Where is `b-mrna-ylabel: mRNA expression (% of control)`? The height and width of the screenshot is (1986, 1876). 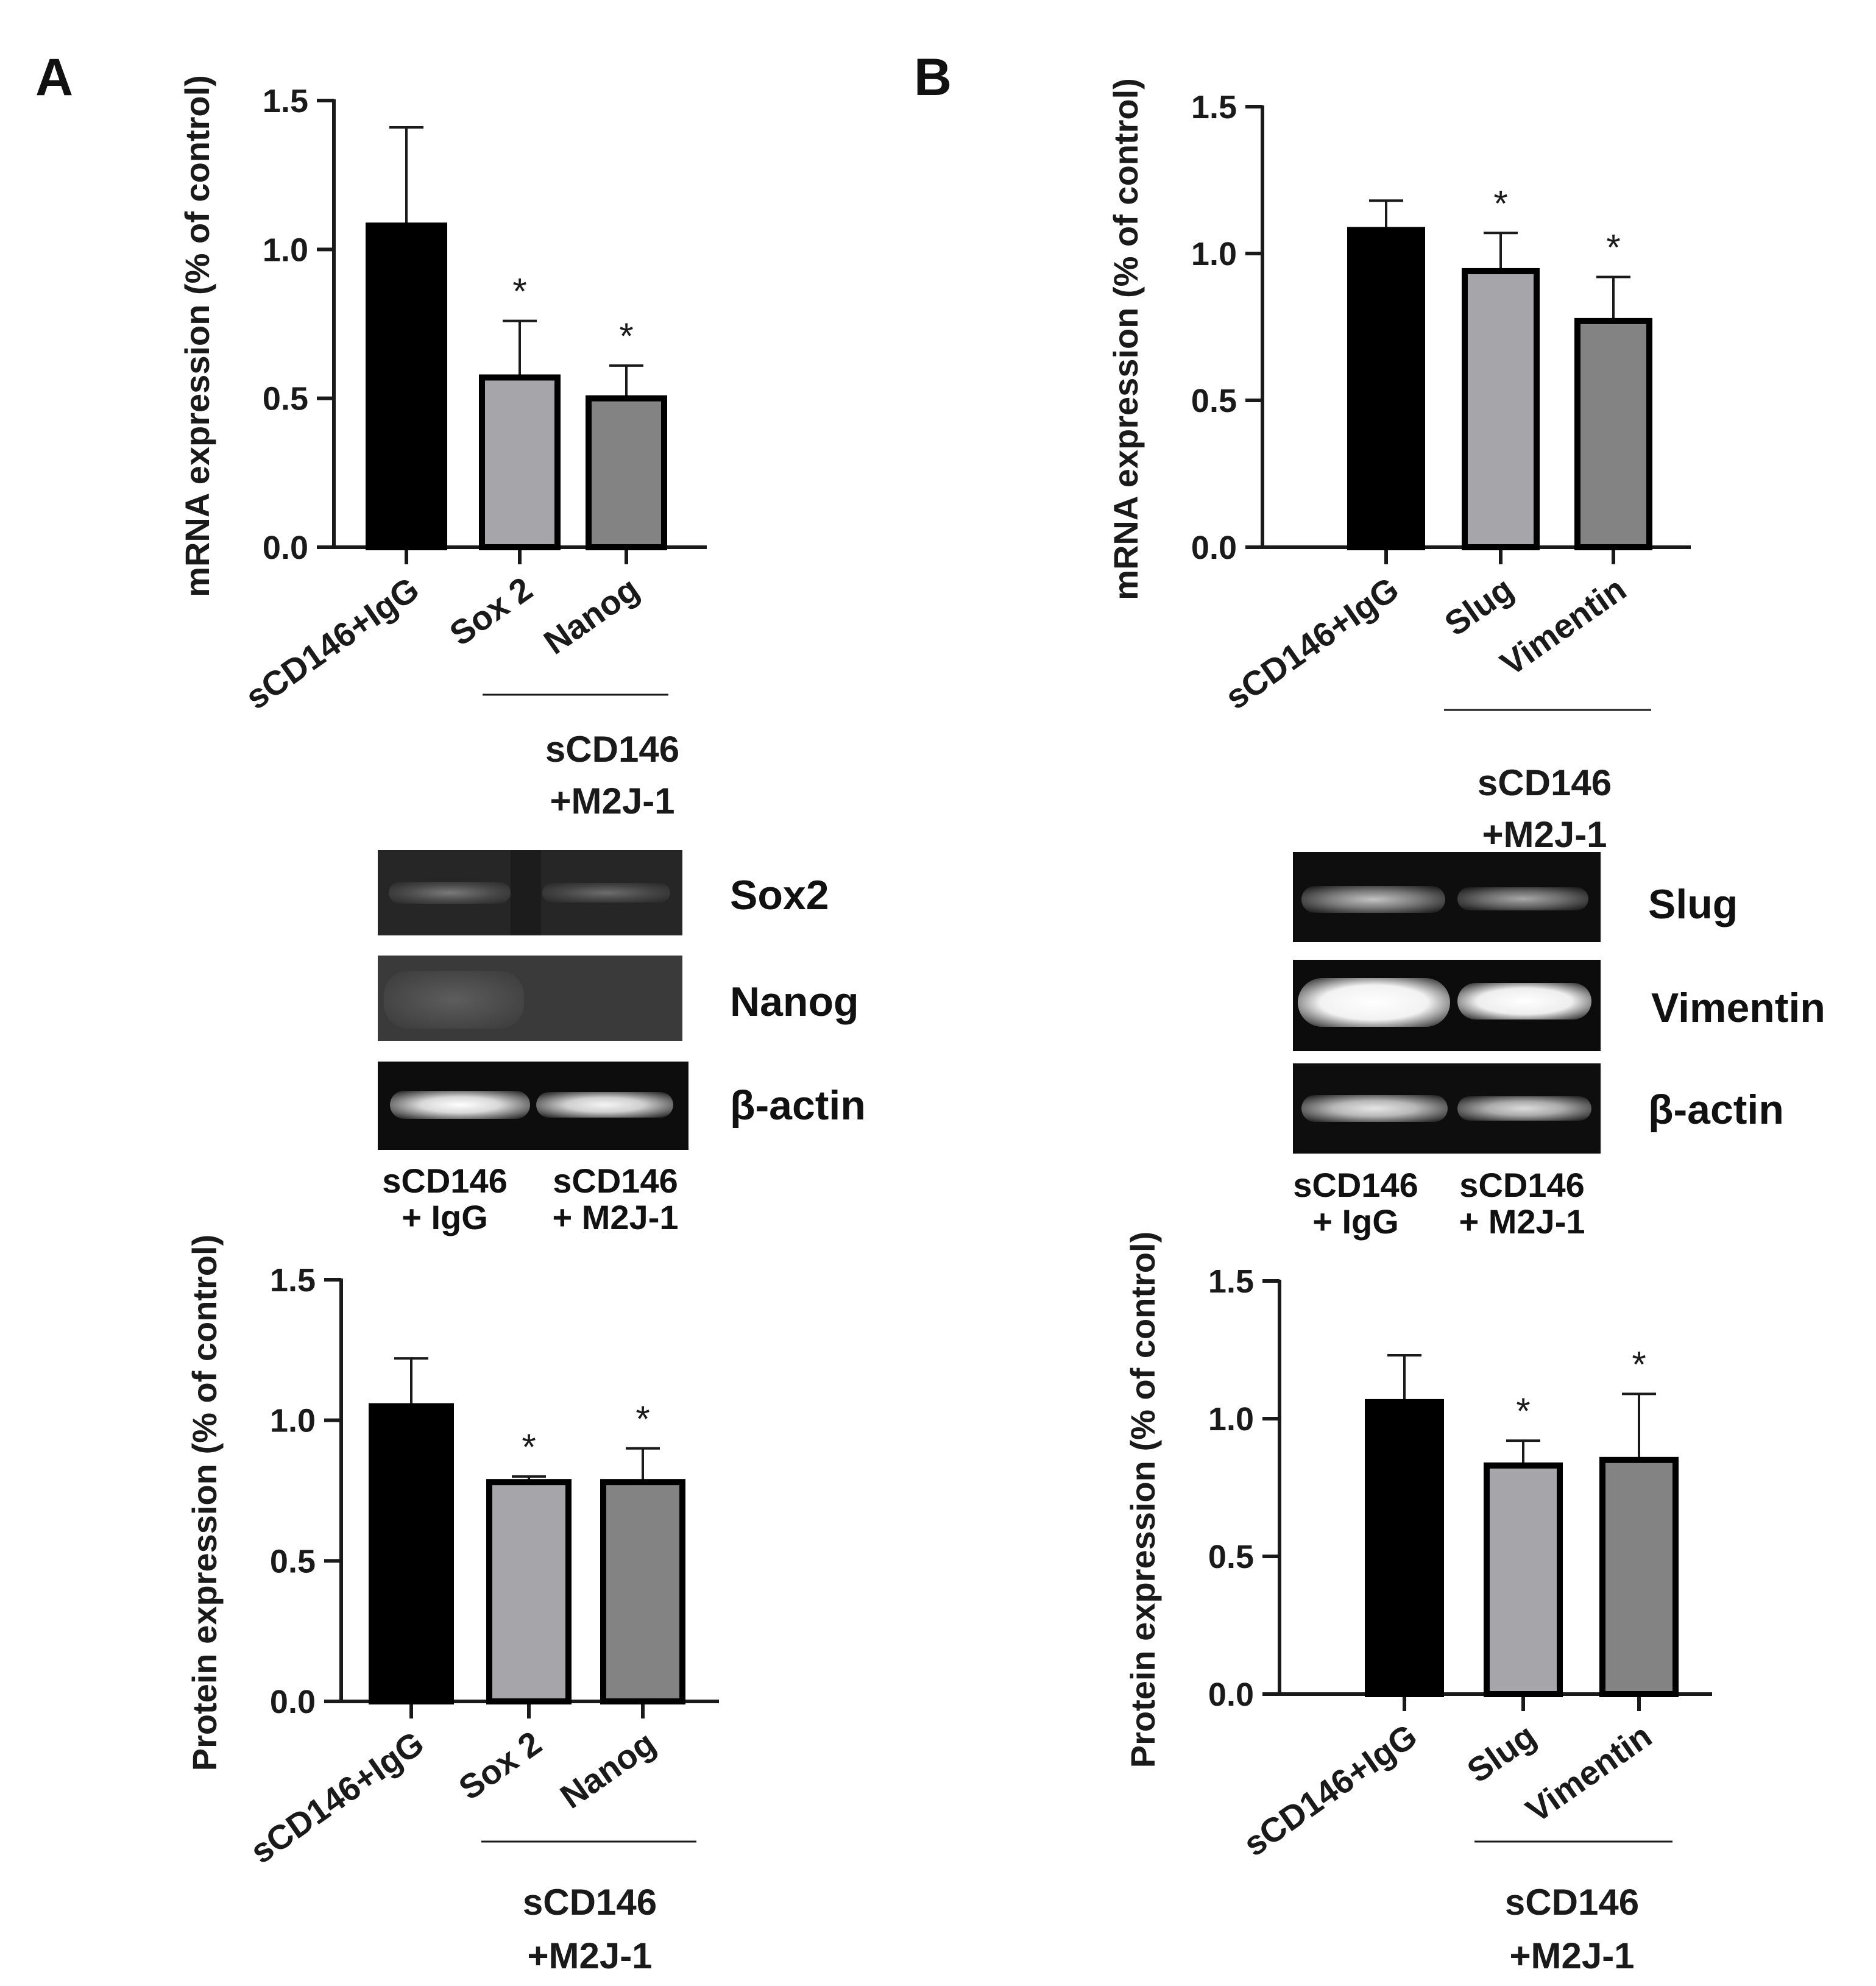 b-mrna-ylabel: mRNA expression (% of control) is located at coordinates (1125, 339).